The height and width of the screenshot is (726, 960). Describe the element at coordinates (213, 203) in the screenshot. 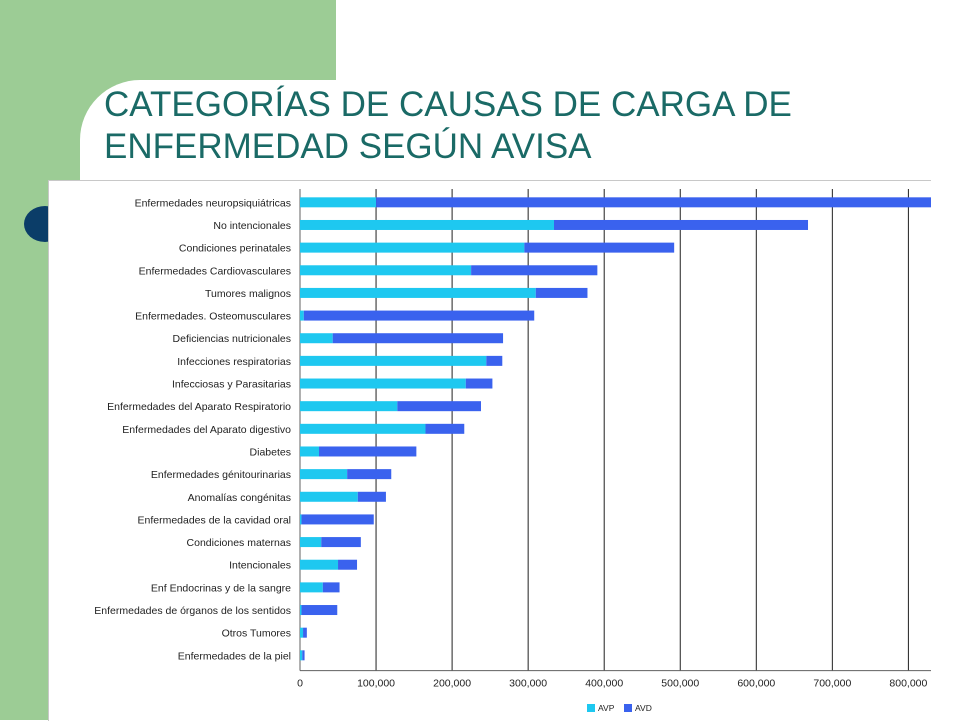

I see `category-label: Enfermedades neuropsiquiátricas` at that location.